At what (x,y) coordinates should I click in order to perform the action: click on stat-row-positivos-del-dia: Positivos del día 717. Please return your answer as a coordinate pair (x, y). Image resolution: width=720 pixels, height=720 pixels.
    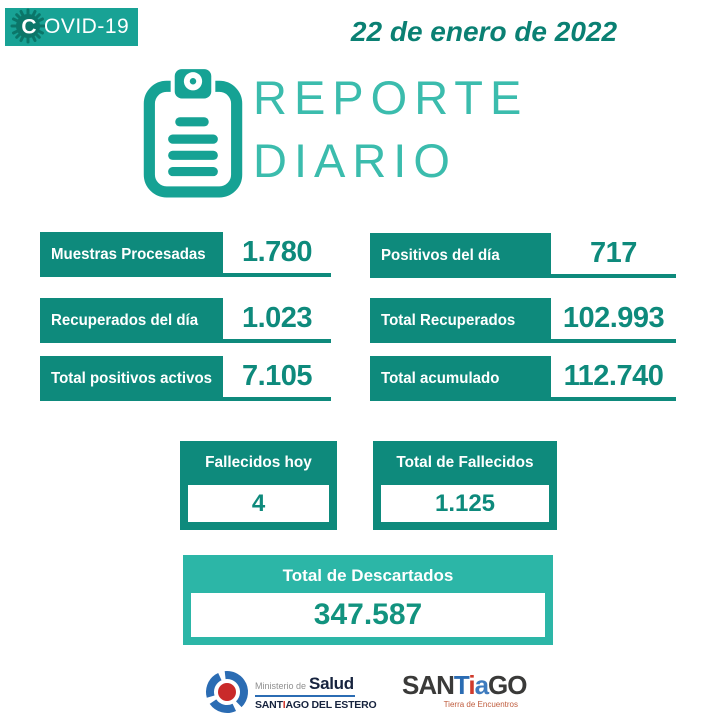
    Looking at the image, I should click on (523, 255).